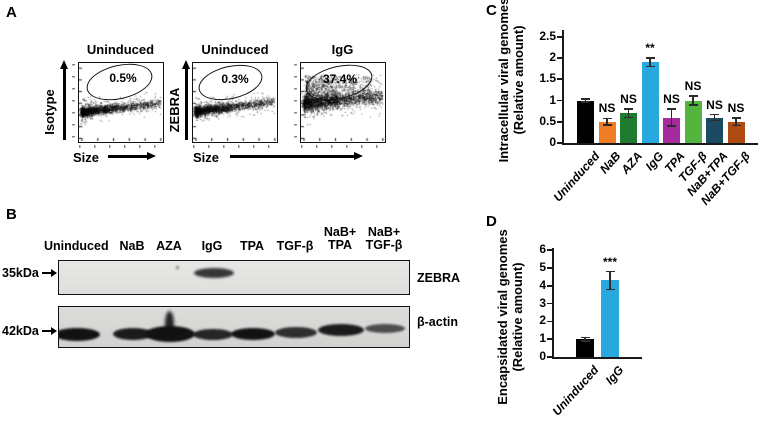  What do you see at coordinates (132, 156) in the screenshot?
I see `flow1-xaxis-arrow-icon` at bounding box center [132, 156].